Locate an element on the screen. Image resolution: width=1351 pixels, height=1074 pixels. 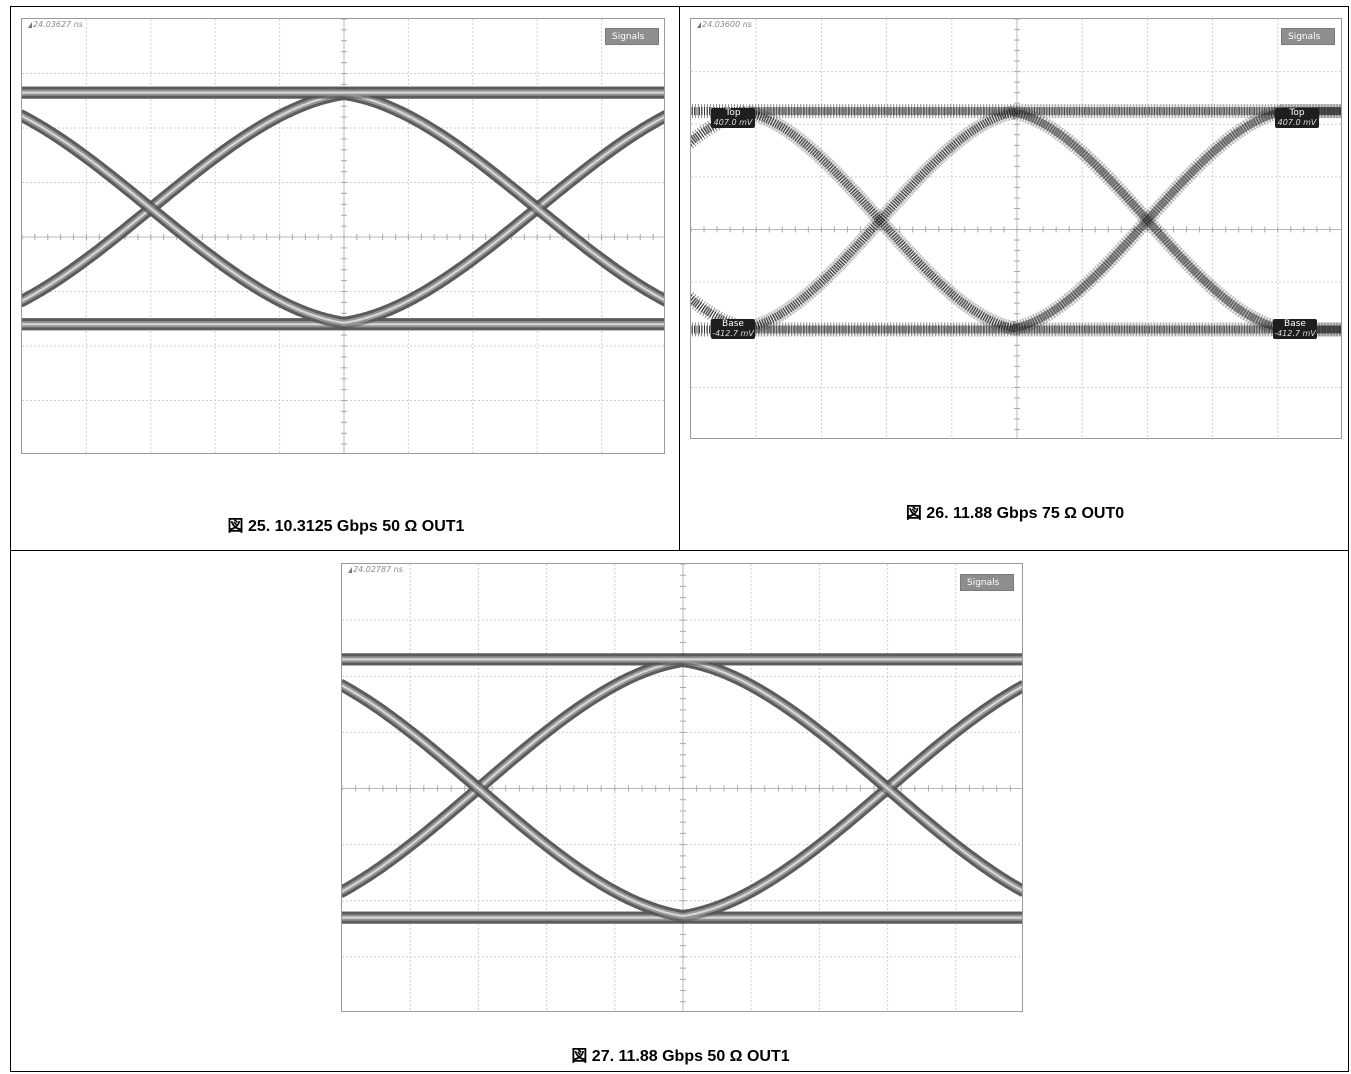
timestamp-readout: 24.03627 ns is located at coordinates (55, 24).